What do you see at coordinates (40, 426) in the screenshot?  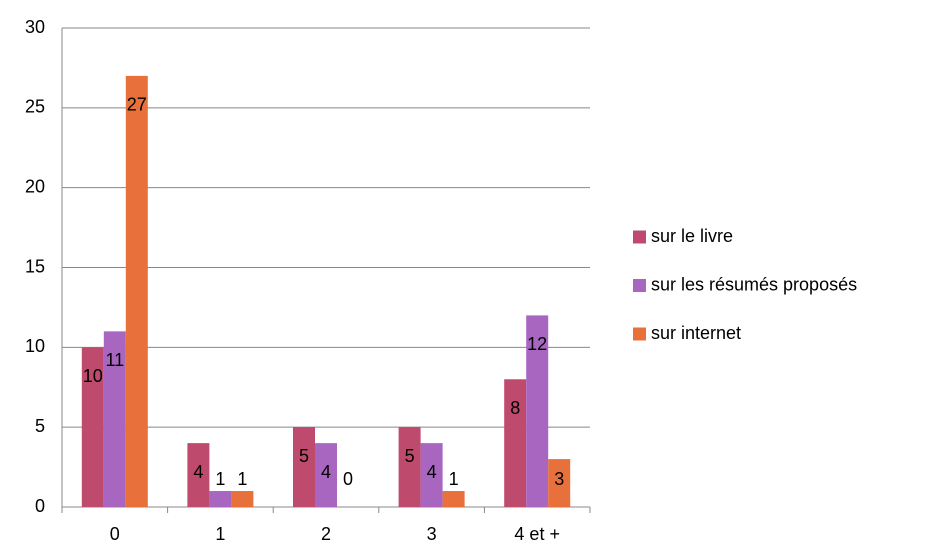 I see `y-tick-label: 5` at bounding box center [40, 426].